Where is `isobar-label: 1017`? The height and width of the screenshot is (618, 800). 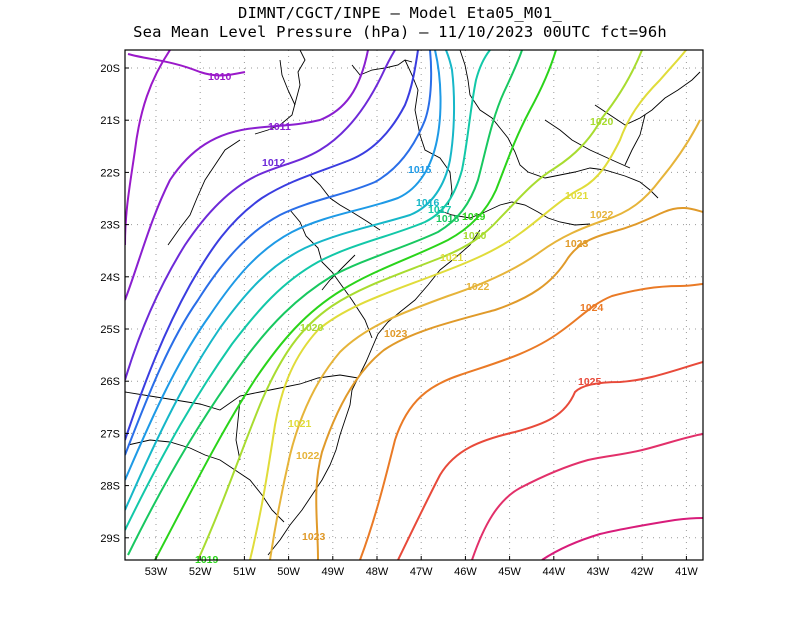 isobar-label: 1017 is located at coordinates (440, 210).